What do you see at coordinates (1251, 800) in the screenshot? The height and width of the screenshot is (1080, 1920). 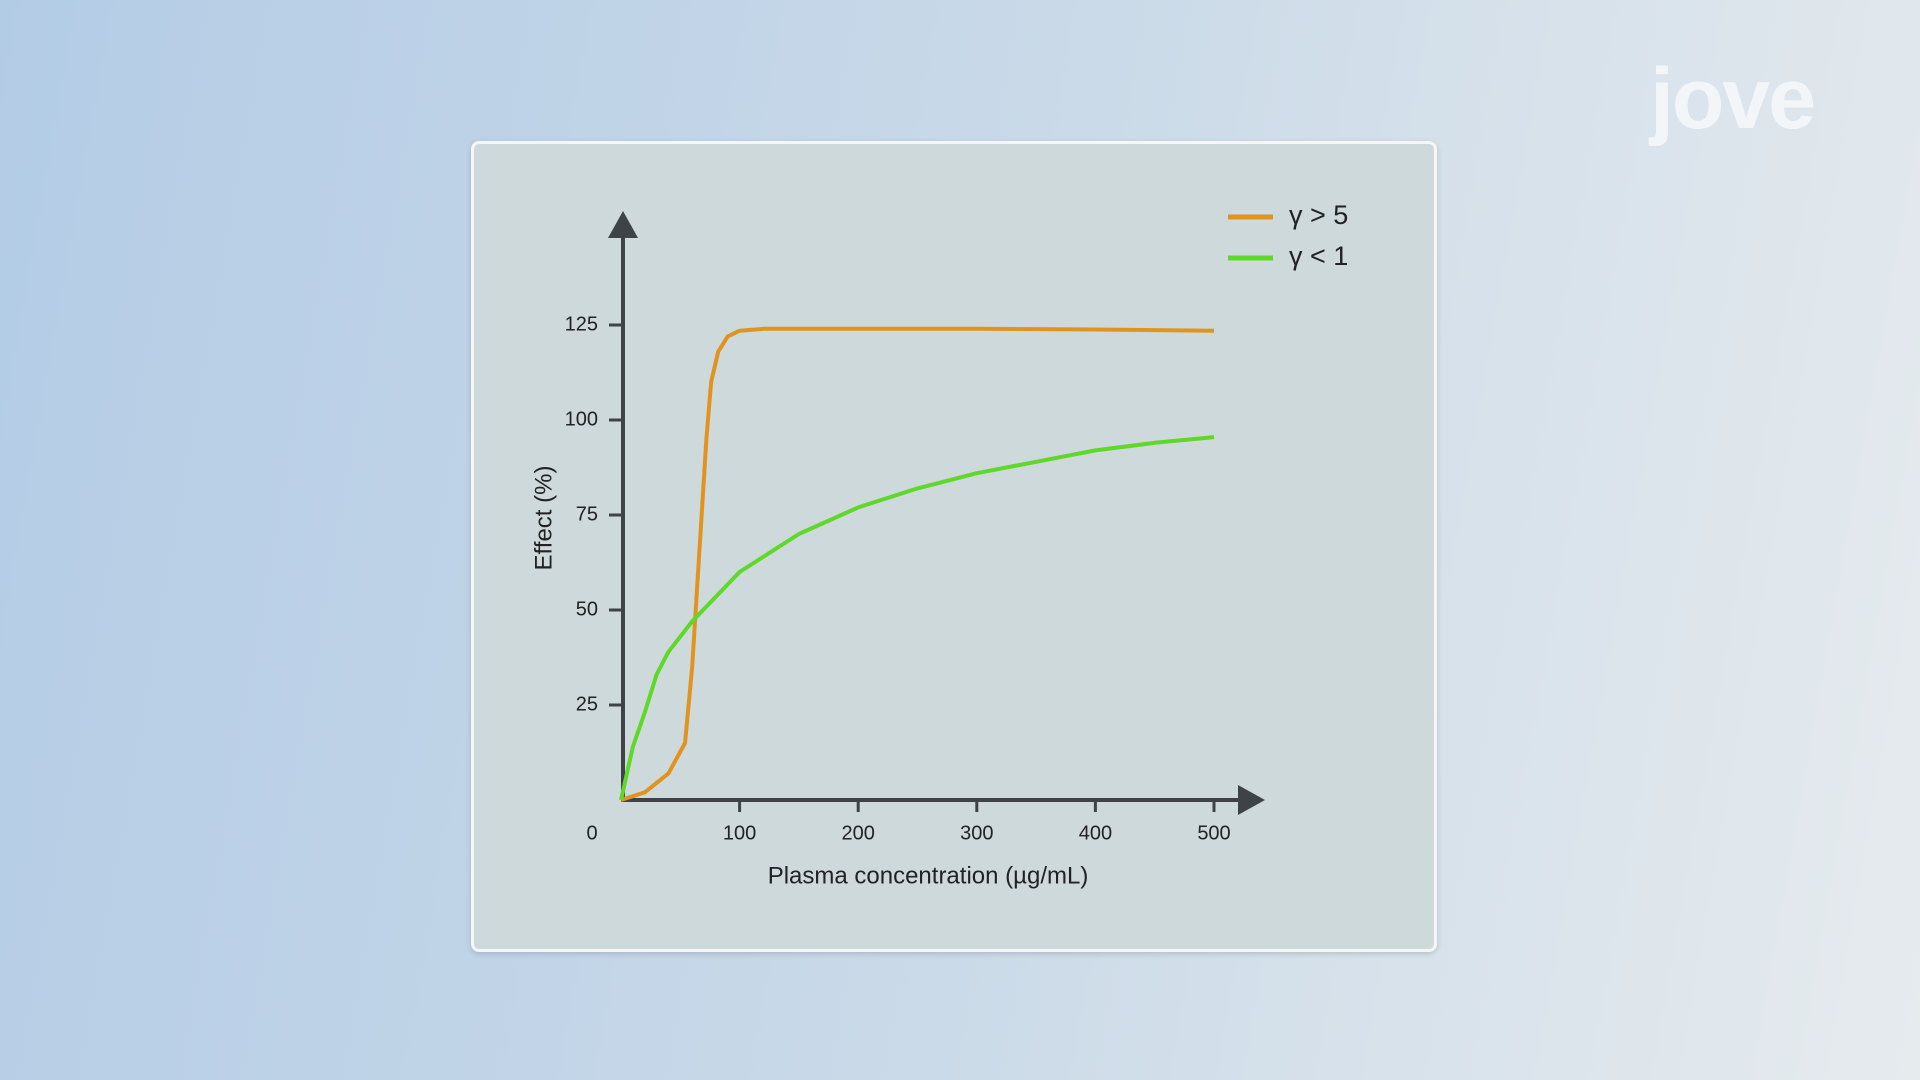 I see `x-axis-arrow` at bounding box center [1251, 800].